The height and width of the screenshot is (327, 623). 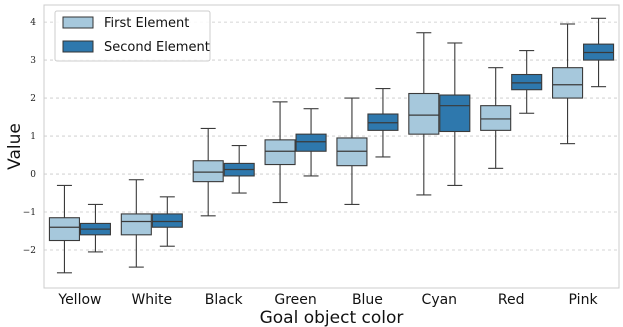 What do you see at coordinates (33, 61) in the screenshot?
I see `y-tick-label: 3` at bounding box center [33, 61].